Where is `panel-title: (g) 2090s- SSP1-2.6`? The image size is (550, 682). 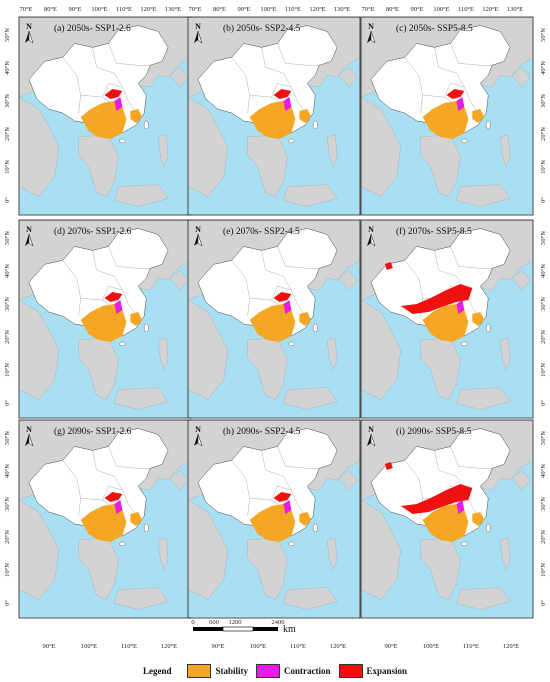 panel-title: (g) 2090s- SSP1-2.6 is located at coordinates (93, 431).